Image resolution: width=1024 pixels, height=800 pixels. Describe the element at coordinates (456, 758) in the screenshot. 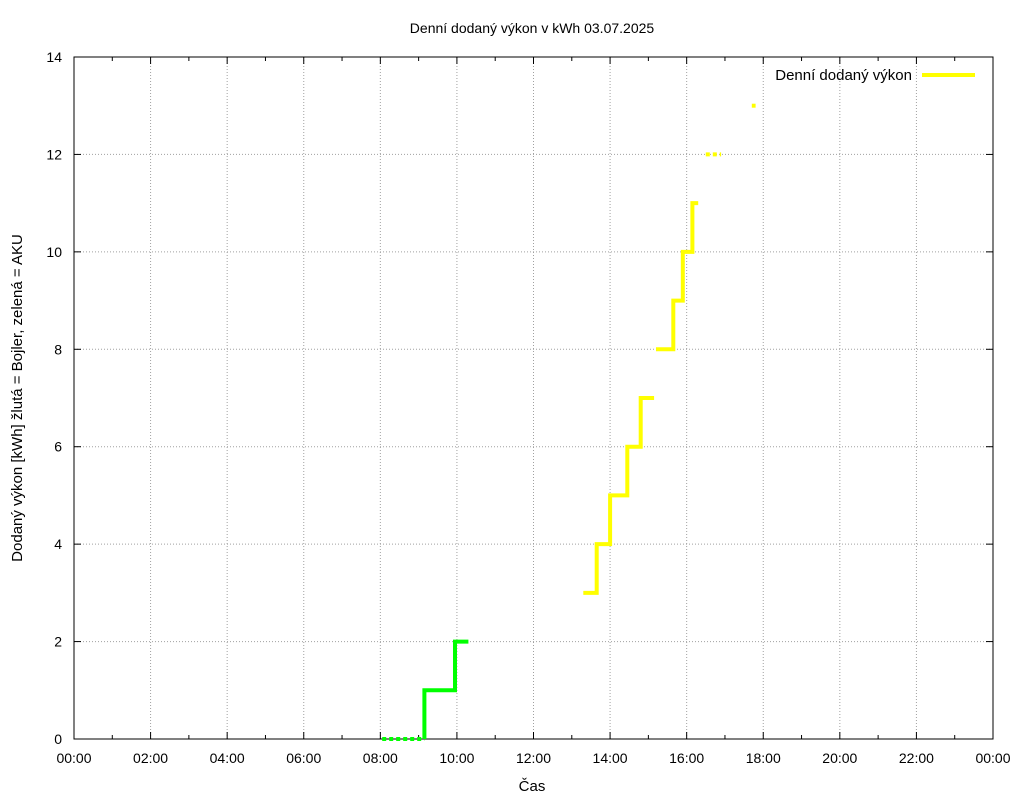

I see `x-tick-label: 10:00` at that location.